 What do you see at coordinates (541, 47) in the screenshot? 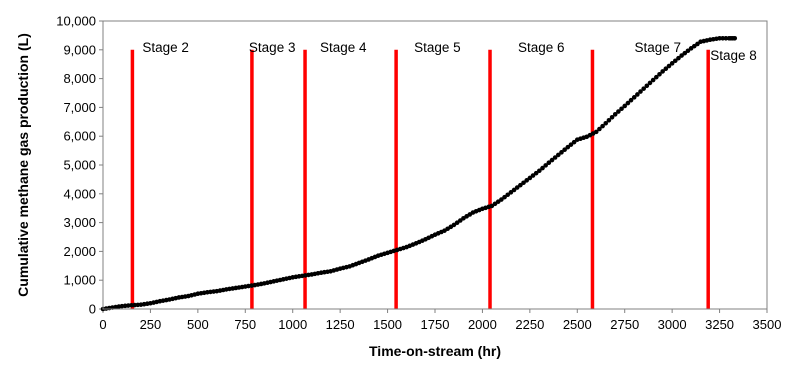
I see `stage-label: Stage 6` at bounding box center [541, 47].